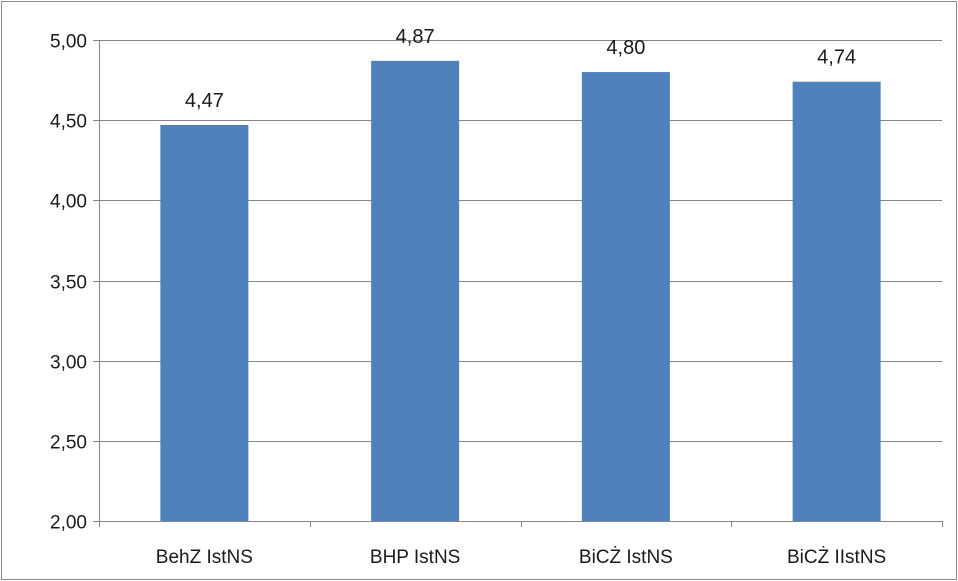 The image size is (958, 581). What do you see at coordinates (68, 363) in the screenshot?
I see `y-tick-label: 3,00` at bounding box center [68, 363].